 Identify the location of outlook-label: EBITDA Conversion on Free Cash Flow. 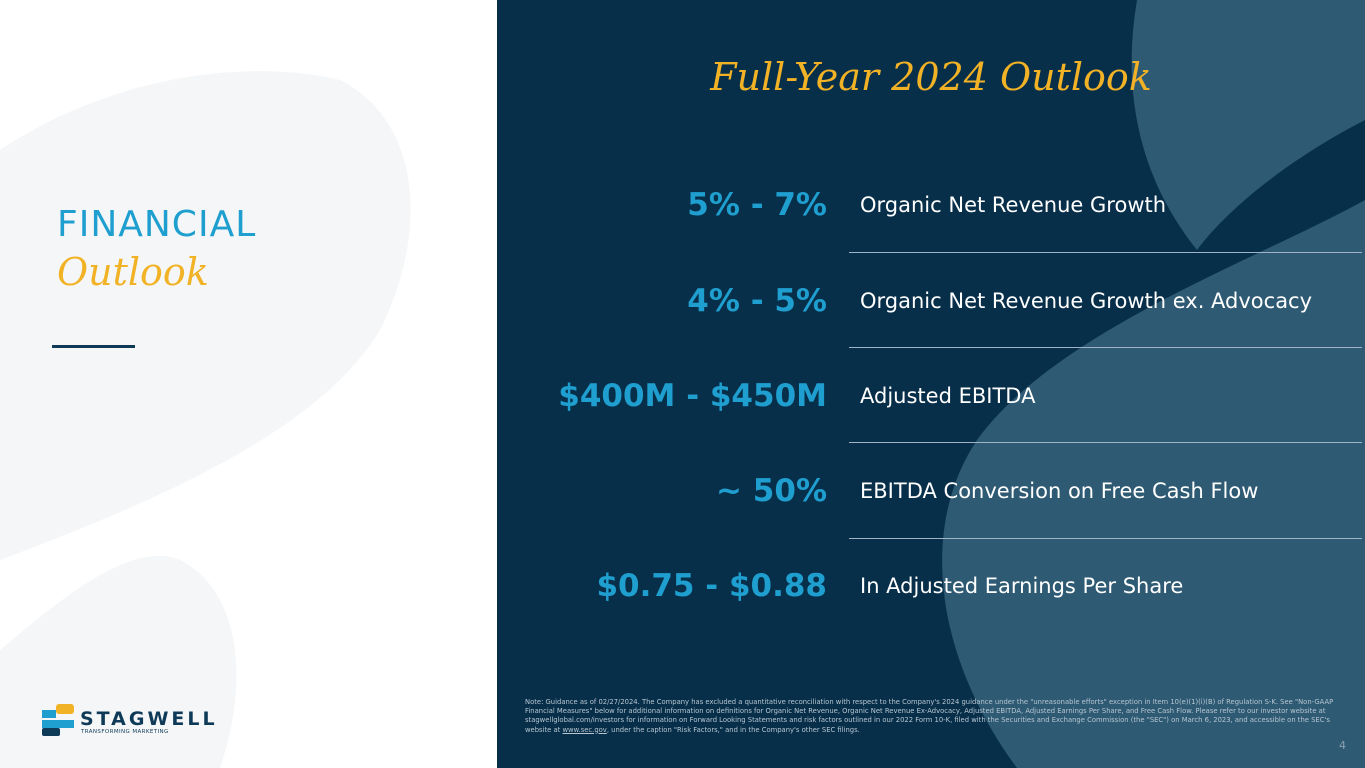
(1059, 491).